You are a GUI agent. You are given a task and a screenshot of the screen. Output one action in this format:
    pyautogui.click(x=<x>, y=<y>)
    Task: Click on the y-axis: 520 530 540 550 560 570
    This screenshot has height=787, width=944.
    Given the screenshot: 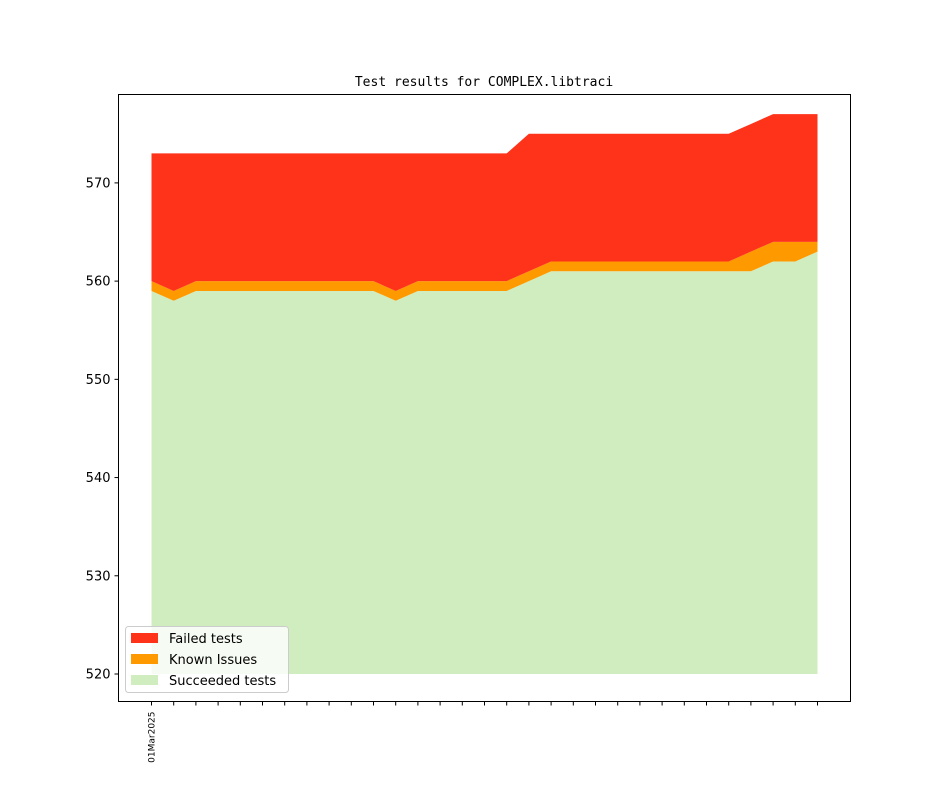 What is the action you would take?
    pyautogui.click(x=102, y=429)
    